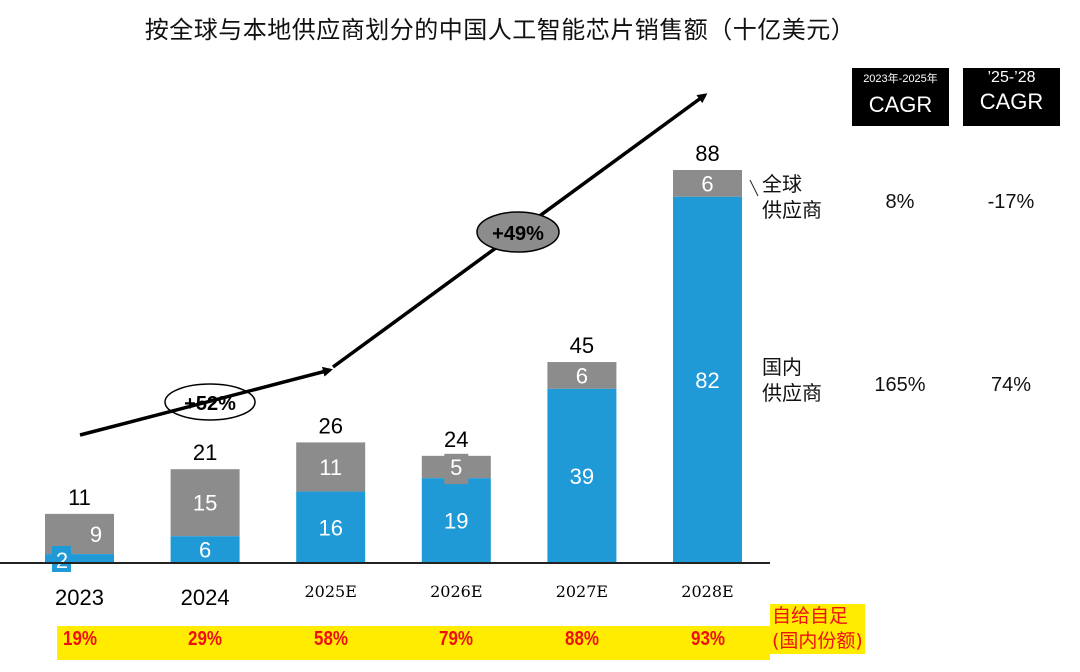  I want to click on bar-global-2027E, so click(582, 375).